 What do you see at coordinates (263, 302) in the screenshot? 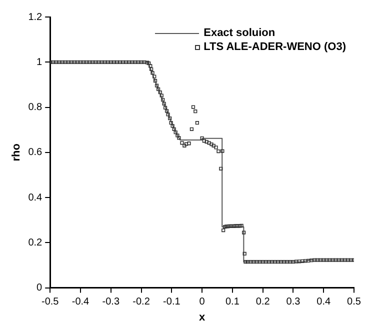
I see `x-tick-label: 0.2` at bounding box center [263, 302].